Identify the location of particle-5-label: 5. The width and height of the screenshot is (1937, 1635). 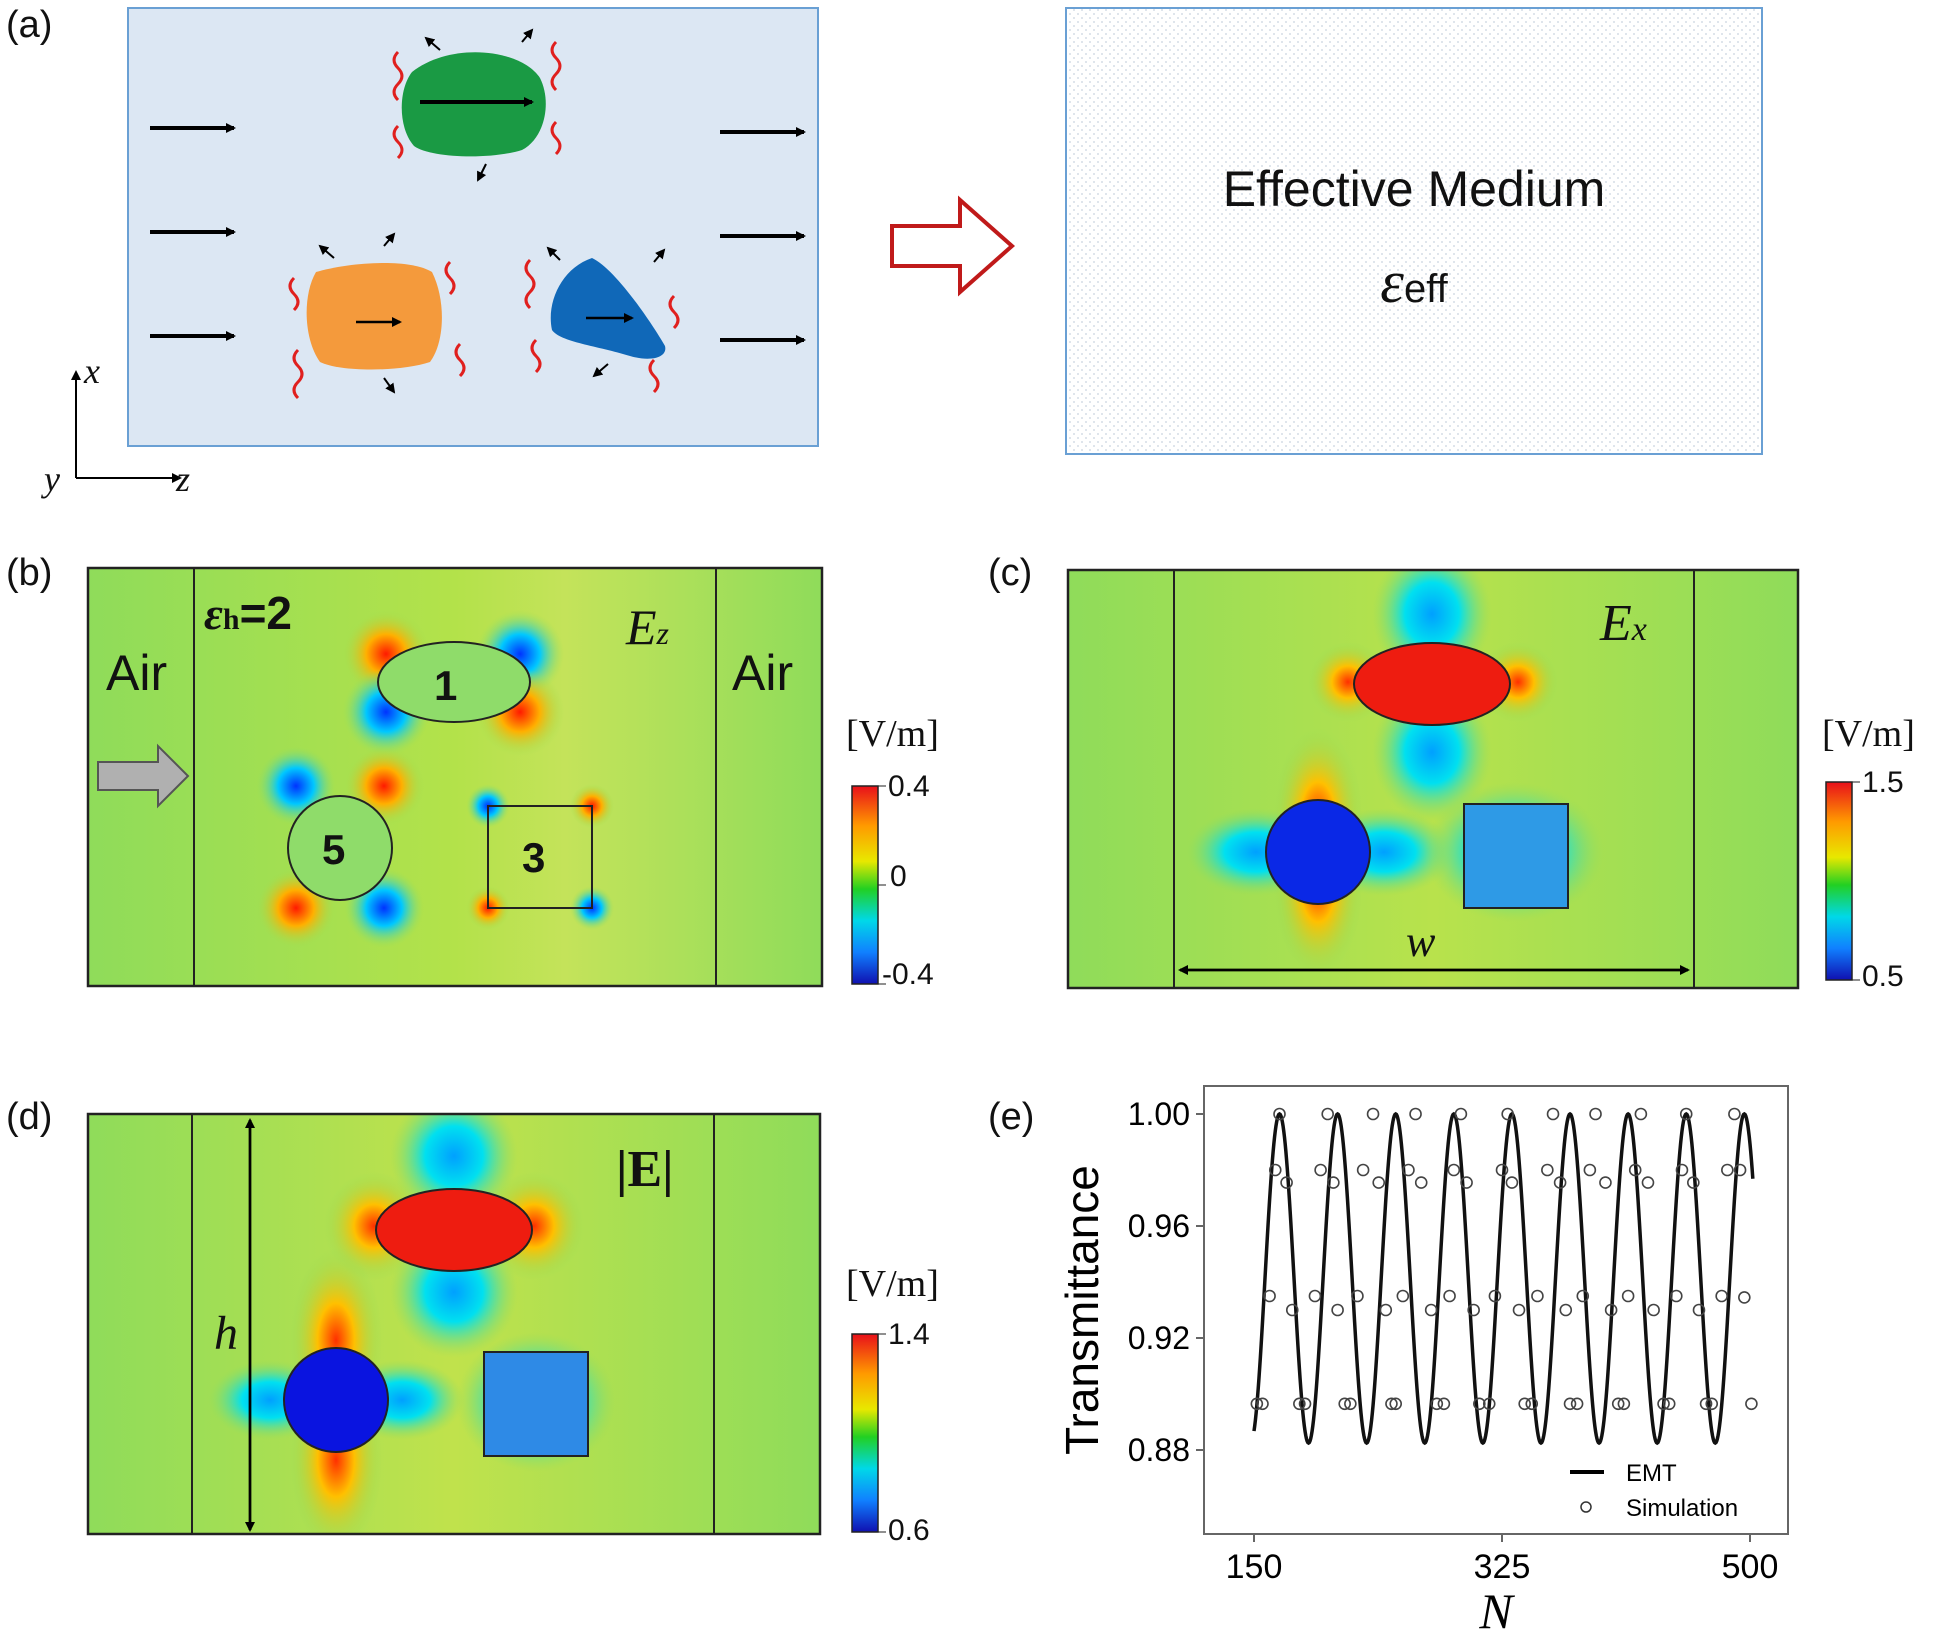
(334, 849).